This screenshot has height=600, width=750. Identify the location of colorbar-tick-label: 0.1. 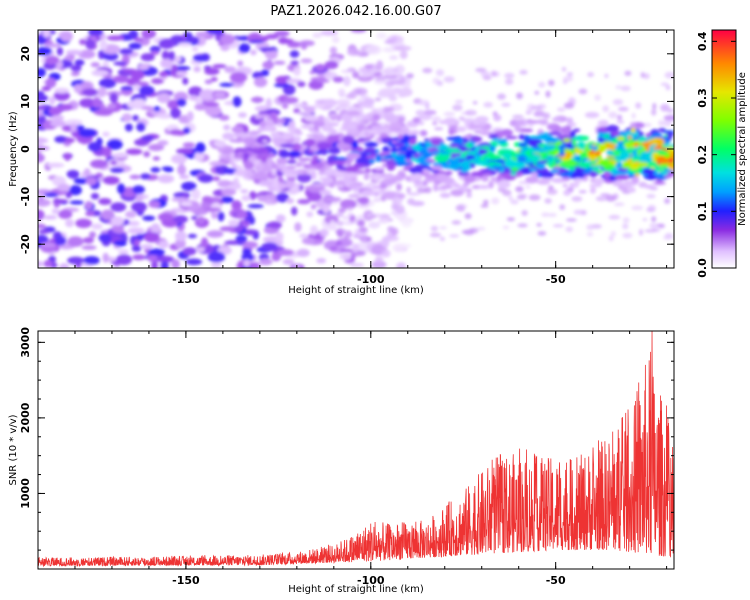
(702, 212).